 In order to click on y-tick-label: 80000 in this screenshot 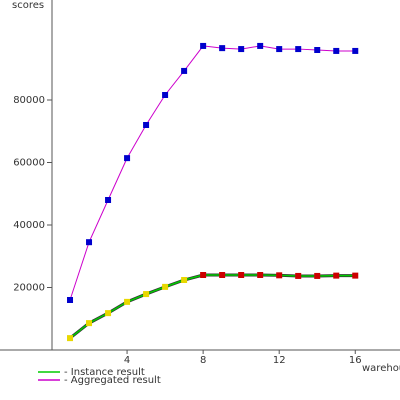, I will do `click(29, 100)`.